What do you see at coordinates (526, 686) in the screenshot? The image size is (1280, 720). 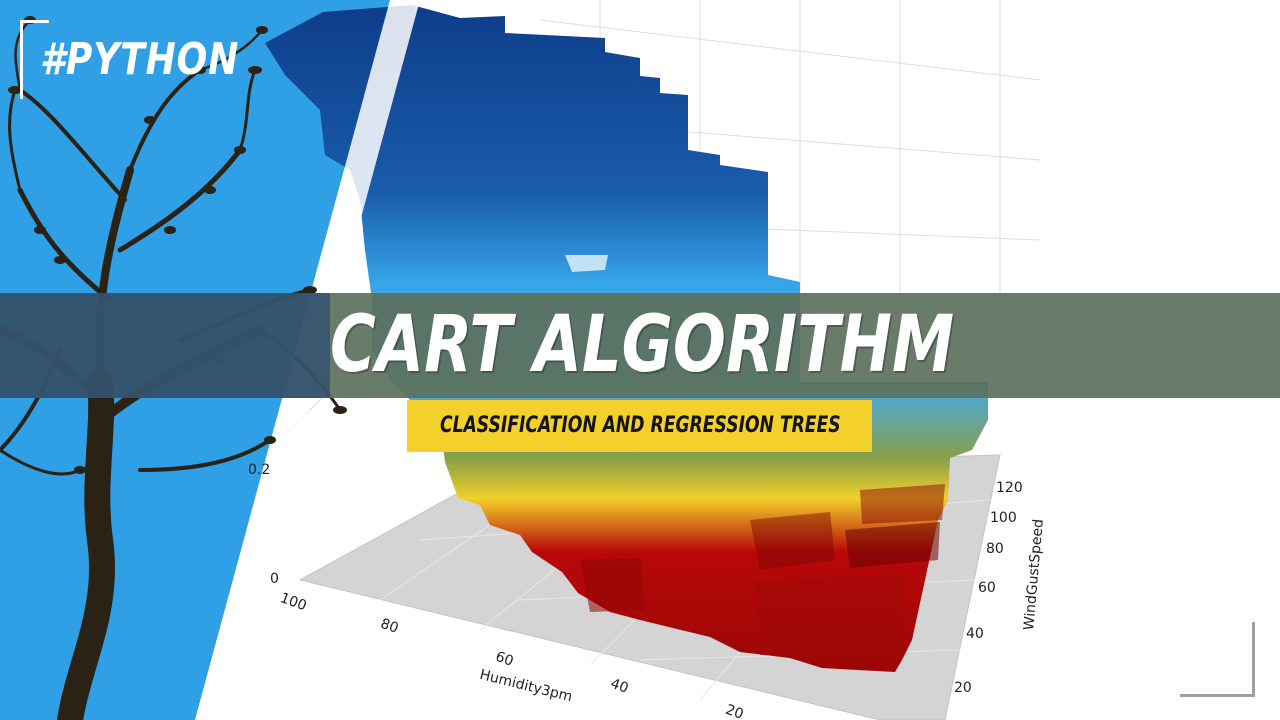 I see `x-axis-label: Humidity3pm` at bounding box center [526, 686].